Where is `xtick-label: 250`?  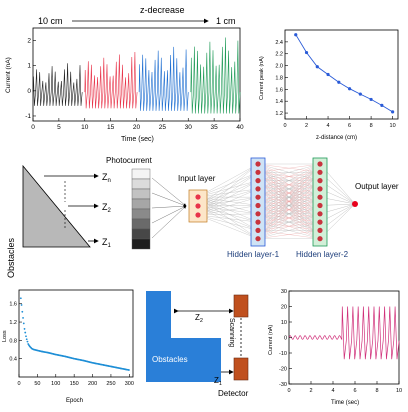 xtick-label: 250 is located at coordinates (110, 384).